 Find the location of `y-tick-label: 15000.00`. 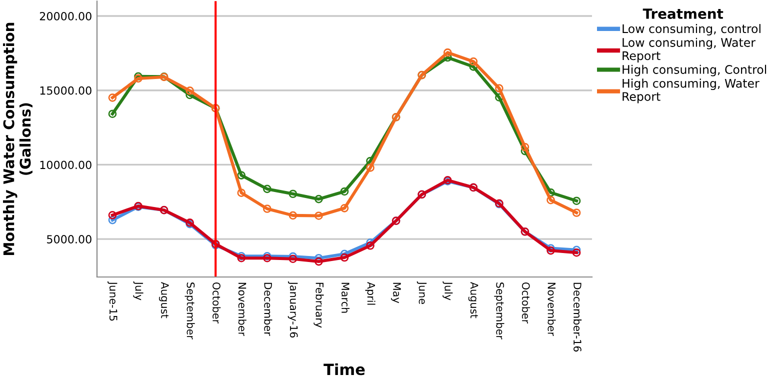

y-tick-label: 15000.00 is located at coordinates (66, 90).